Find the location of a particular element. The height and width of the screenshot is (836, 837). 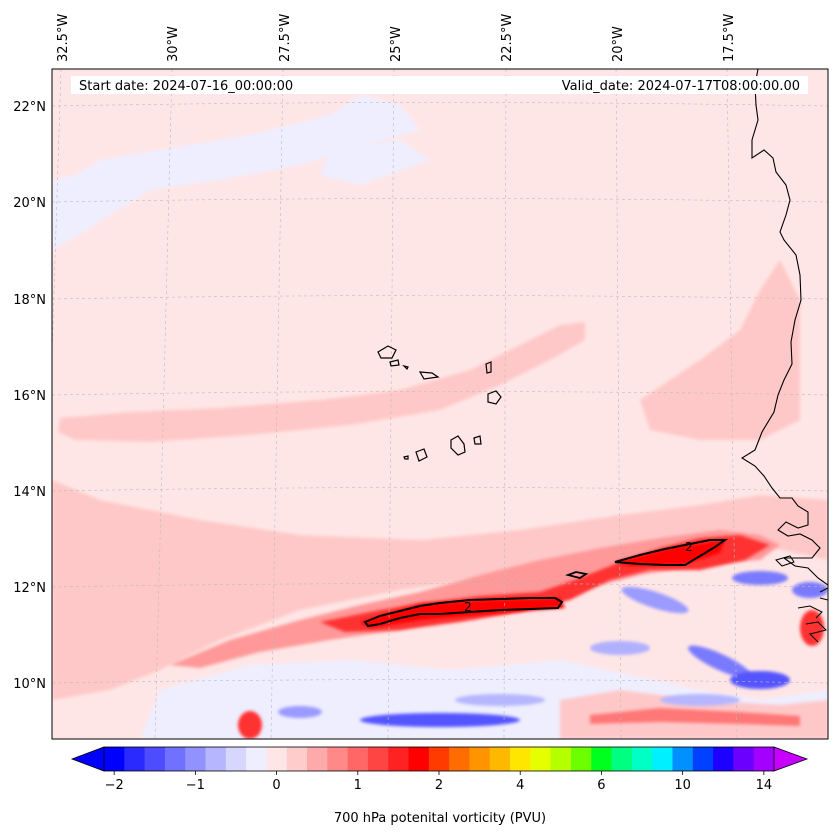

red-streak is located at coordinates (695, 717).